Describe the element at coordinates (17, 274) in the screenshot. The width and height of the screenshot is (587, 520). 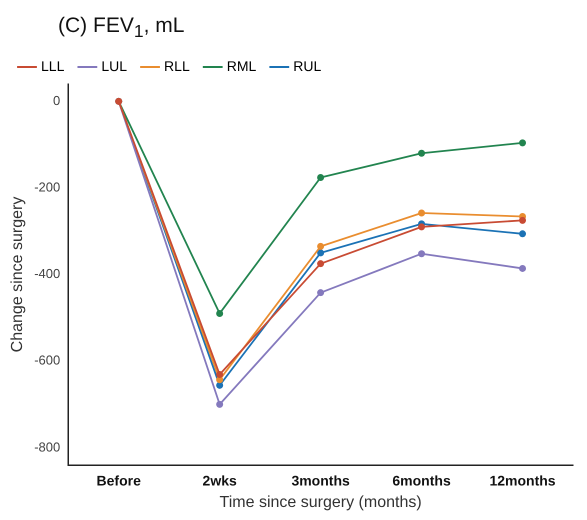
I see `y-axis-title: Change since surgery` at that location.